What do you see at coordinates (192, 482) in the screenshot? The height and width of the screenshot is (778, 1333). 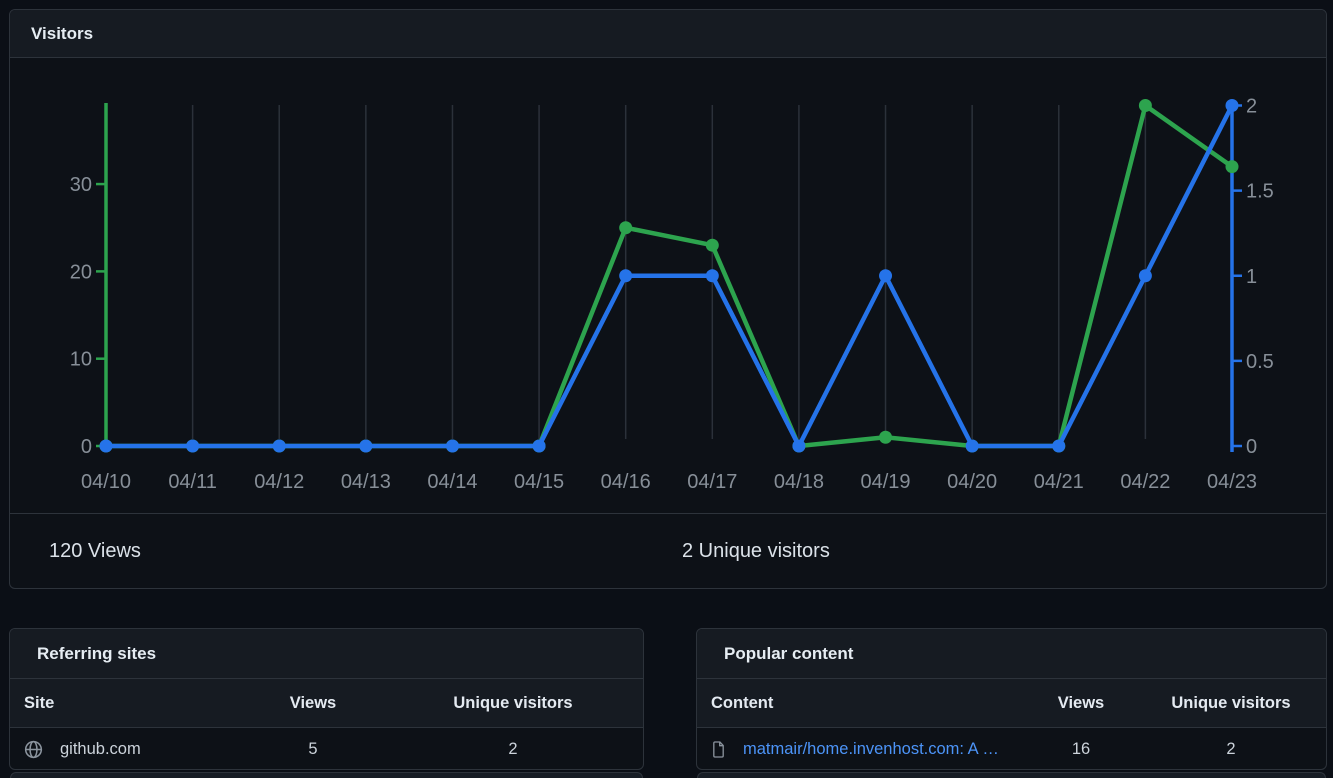 I see `svg-text: 04/11` at bounding box center [192, 482].